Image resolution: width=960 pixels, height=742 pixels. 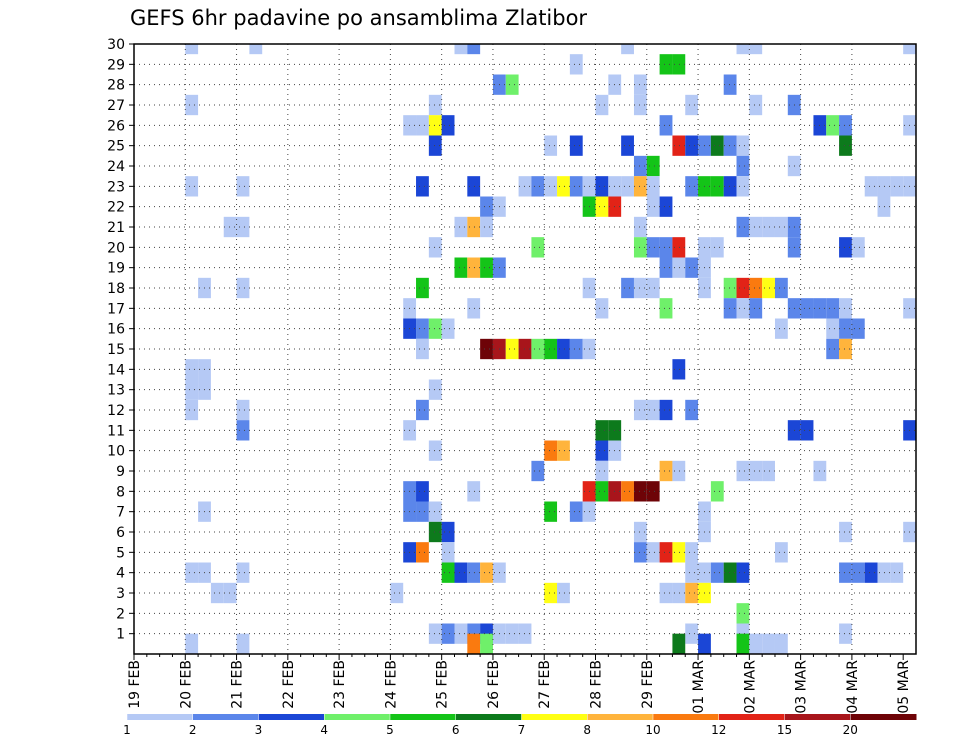 What do you see at coordinates (238, 684) in the screenshot?
I see `x-tick-label: 21 FEB` at bounding box center [238, 684].